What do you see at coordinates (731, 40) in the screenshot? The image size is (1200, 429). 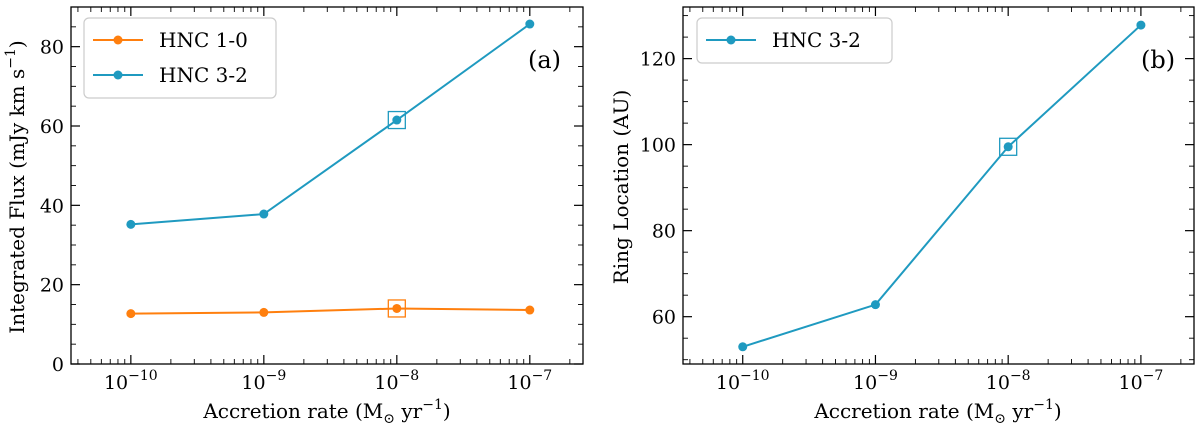 I see `legend-marker-hnc-3-2-b` at bounding box center [731, 40].